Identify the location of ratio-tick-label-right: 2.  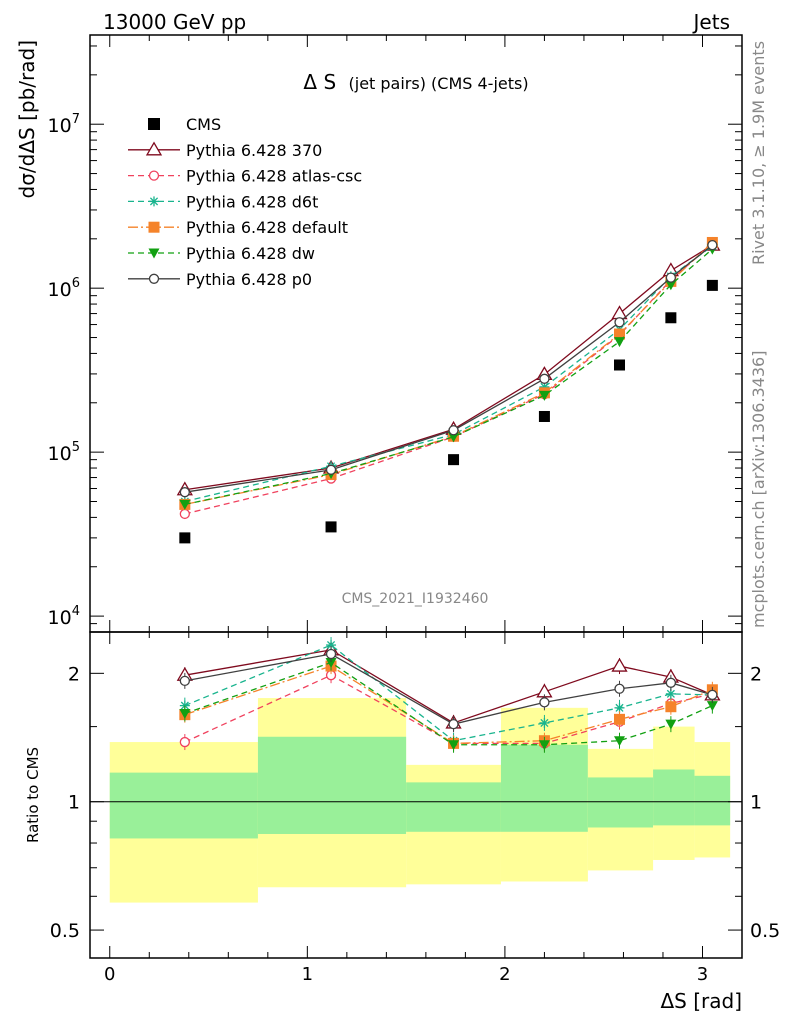
(756, 674).